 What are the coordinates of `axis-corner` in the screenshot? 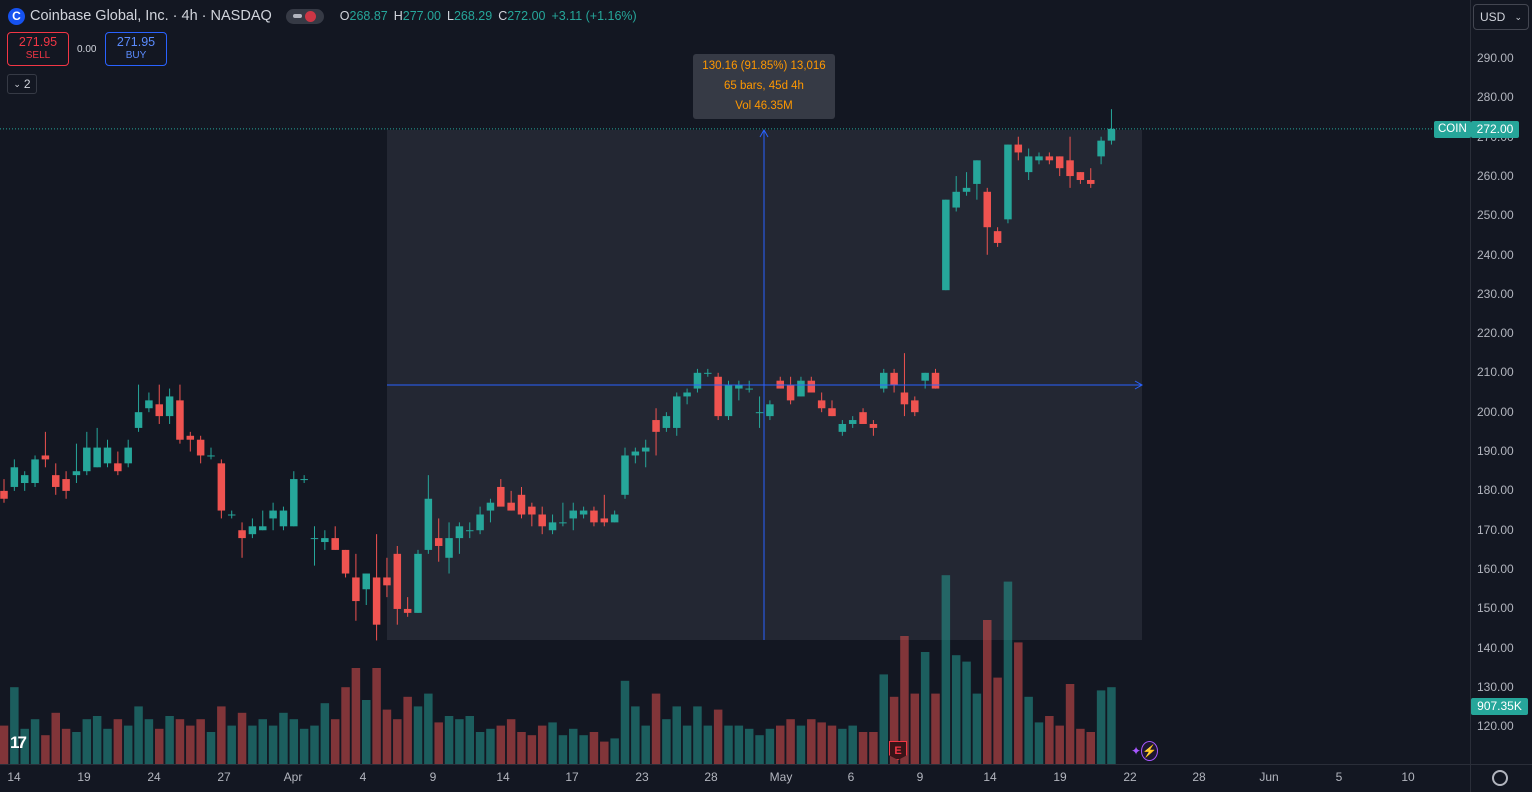 It's located at (1501, 778).